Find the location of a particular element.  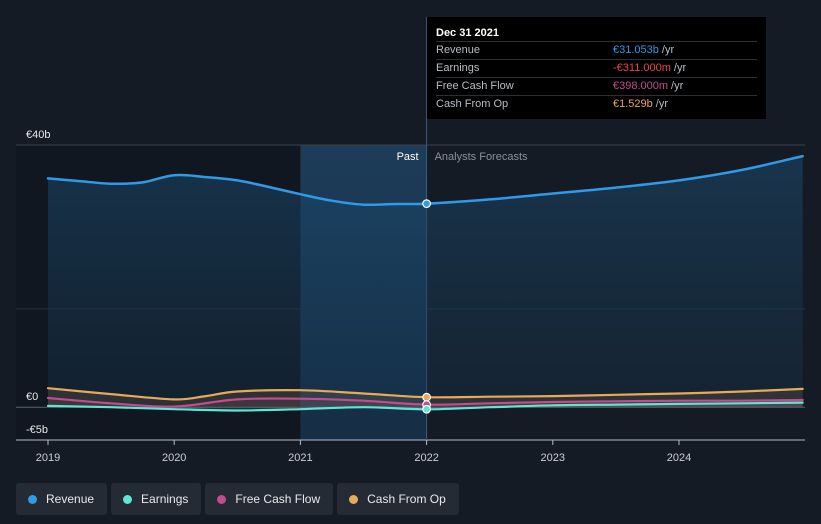

legend-label: Cash From Op is located at coordinates (406, 499).